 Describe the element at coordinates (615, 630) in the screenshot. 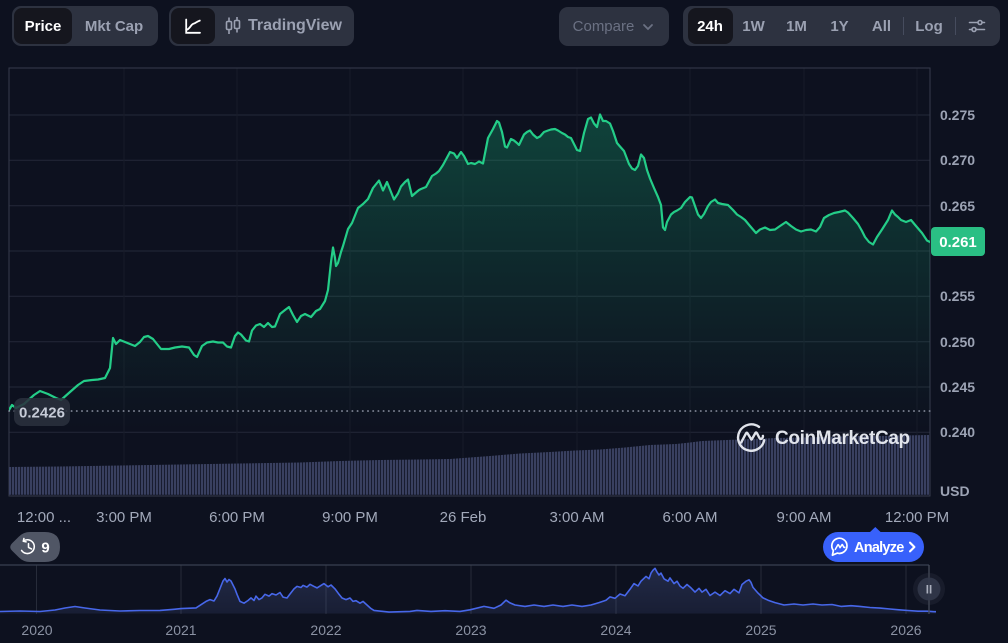

I see `svg-text: 2024` at that location.